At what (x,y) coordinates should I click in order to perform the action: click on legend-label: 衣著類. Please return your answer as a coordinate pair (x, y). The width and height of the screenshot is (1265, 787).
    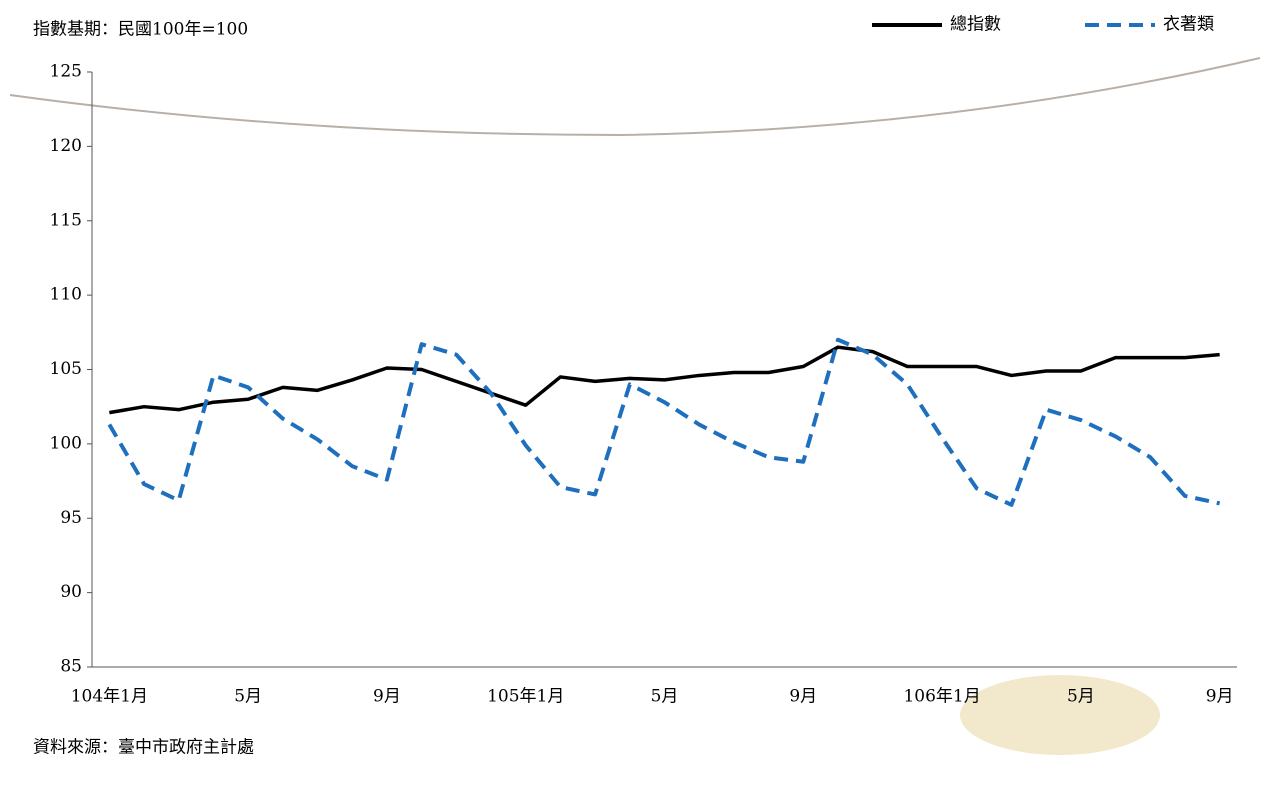
    Looking at the image, I should click on (1188, 25).